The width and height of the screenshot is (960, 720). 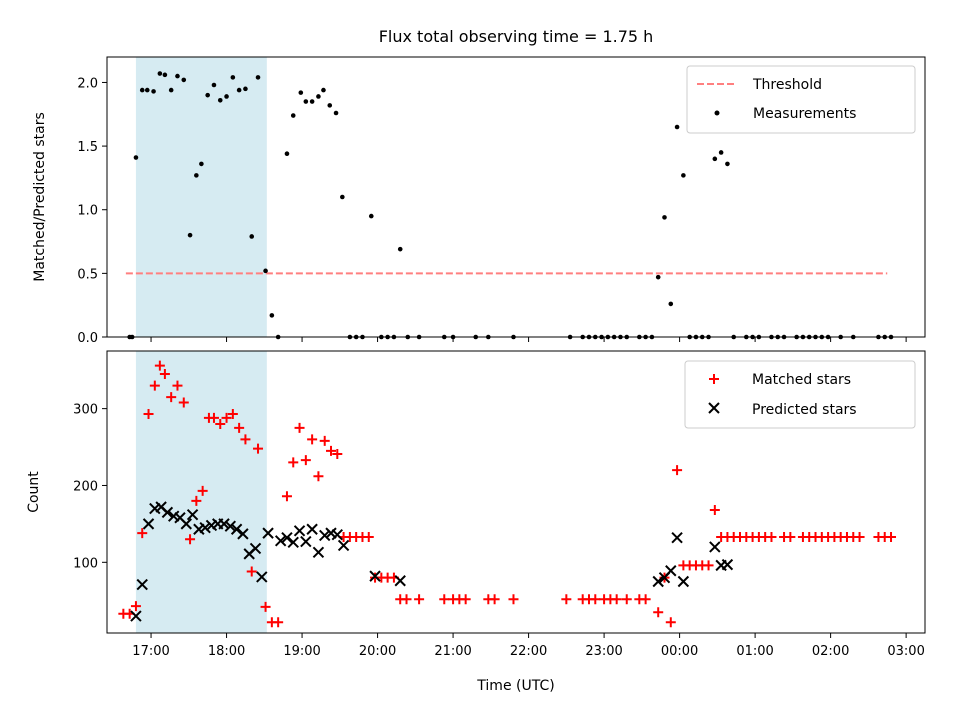 What do you see at coordinates (714, 408) in the screenshot?
I see `legend-predicted-swatch` at bounding box center [714, 408].